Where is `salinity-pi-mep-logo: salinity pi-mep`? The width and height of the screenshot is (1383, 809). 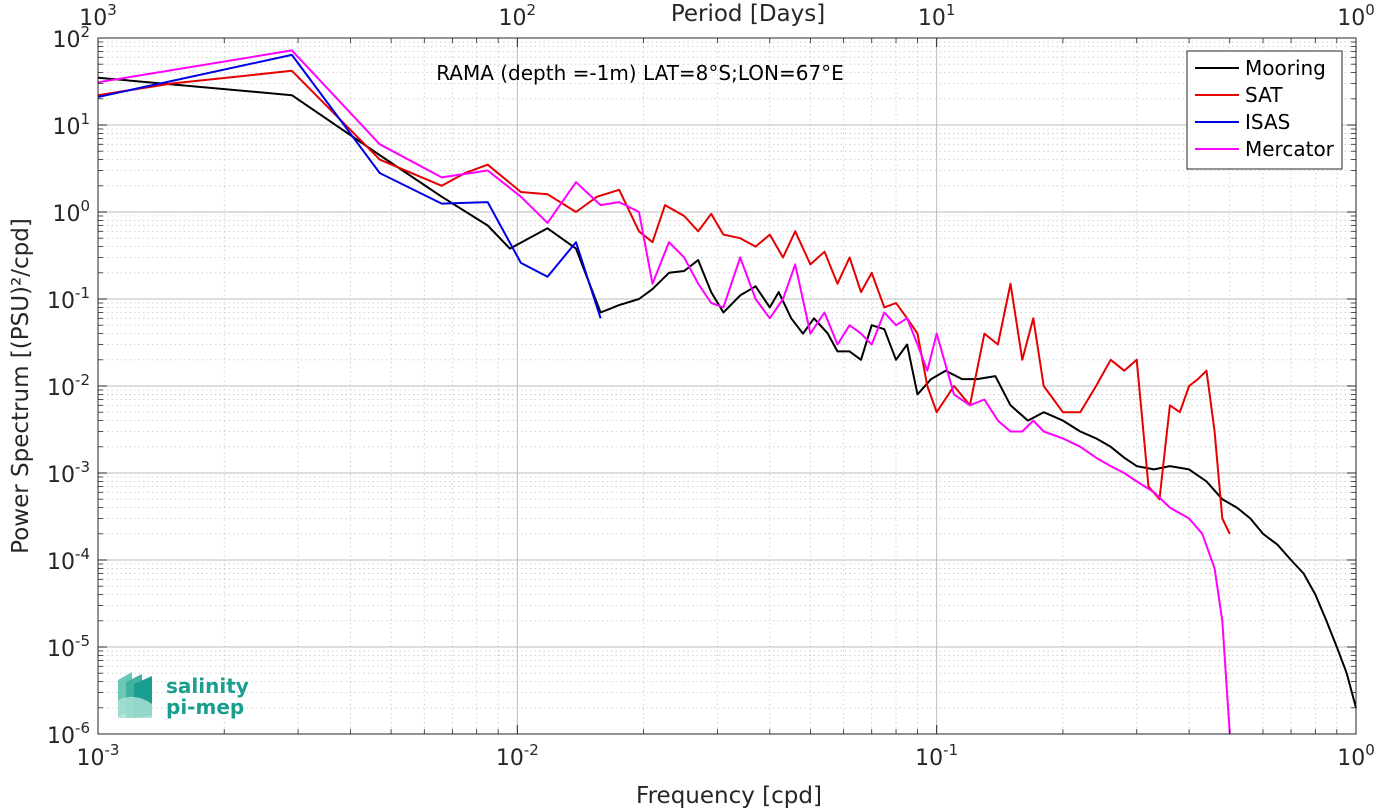
salinity-pi-mep-logo: salinity pi-mep is located at coordinates (183, 695).